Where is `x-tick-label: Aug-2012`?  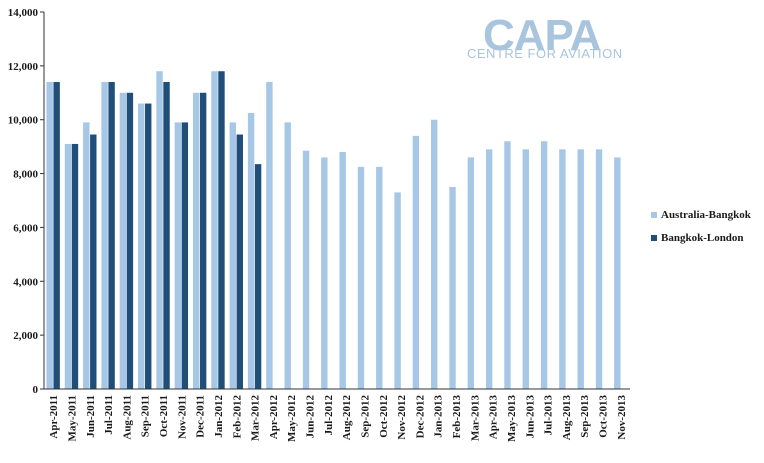 x-tick-label: Aug-2012 is located at coordinates (347, 418).